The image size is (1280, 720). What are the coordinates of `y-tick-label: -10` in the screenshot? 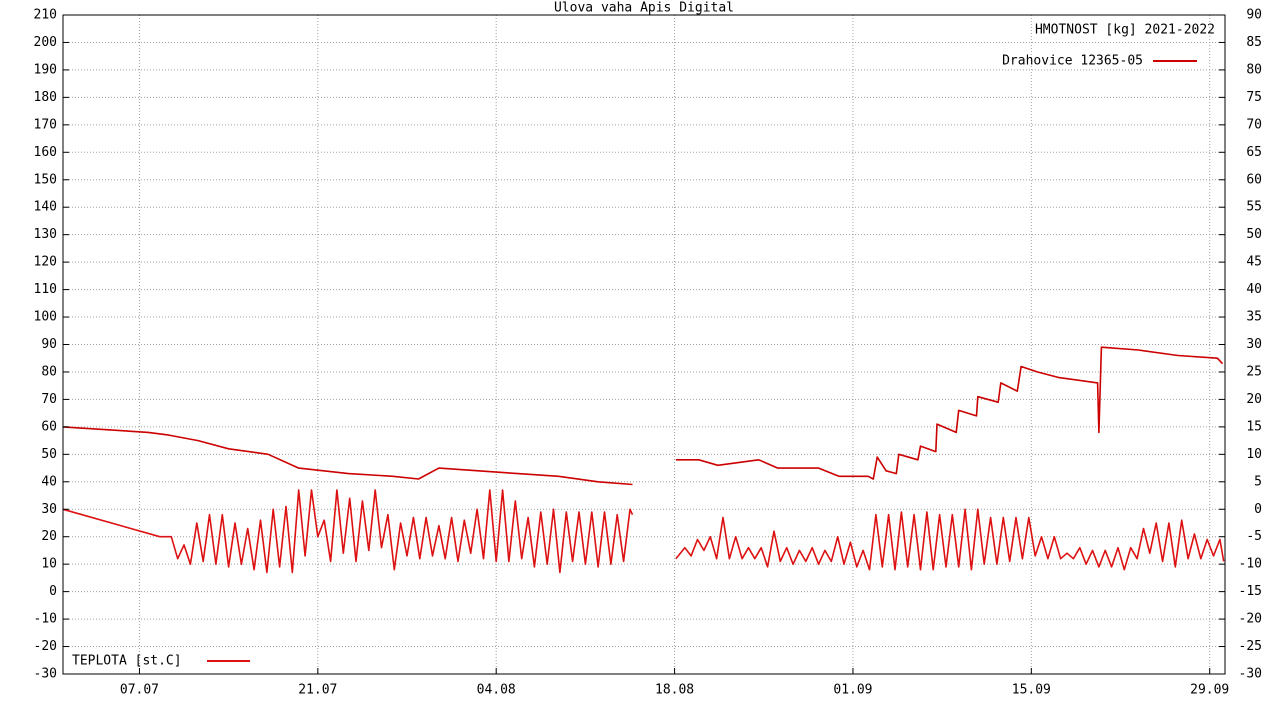 It's located at (45, 619).